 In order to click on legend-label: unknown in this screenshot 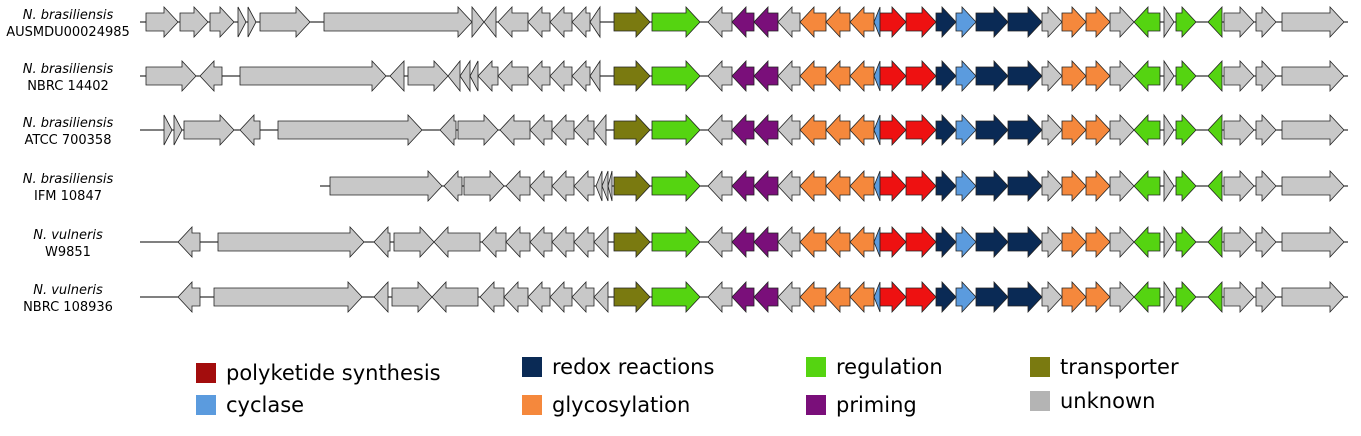, I will do `click(1108, 401)`.